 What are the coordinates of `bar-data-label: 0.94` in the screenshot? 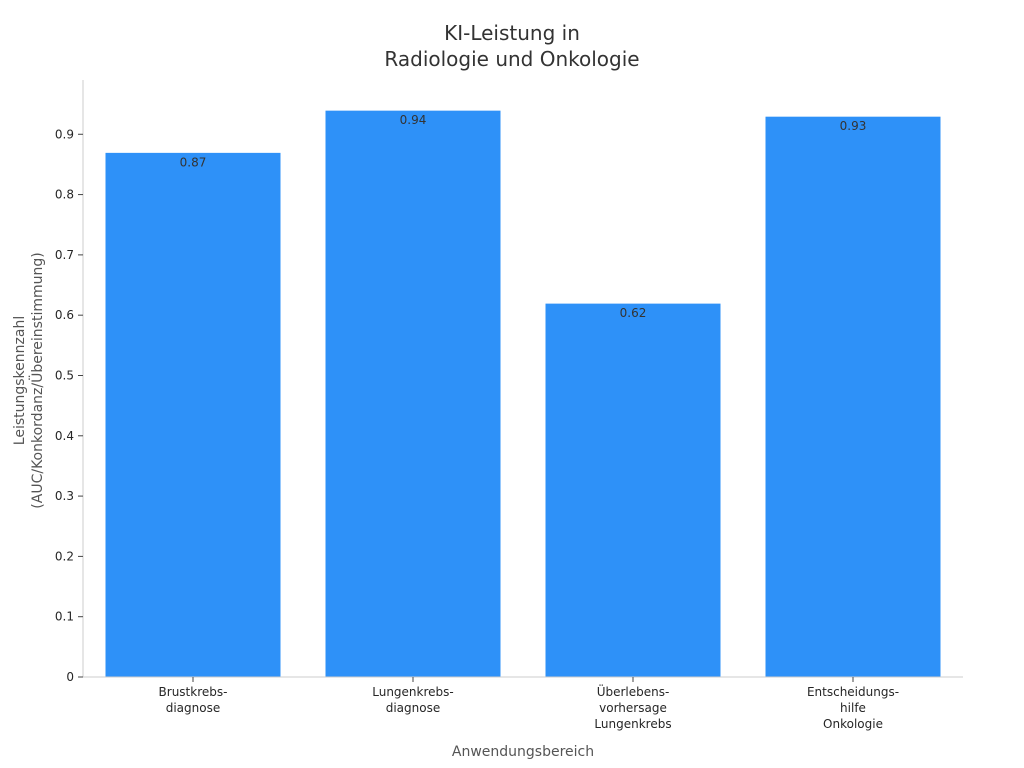 It's located at (413, 120).